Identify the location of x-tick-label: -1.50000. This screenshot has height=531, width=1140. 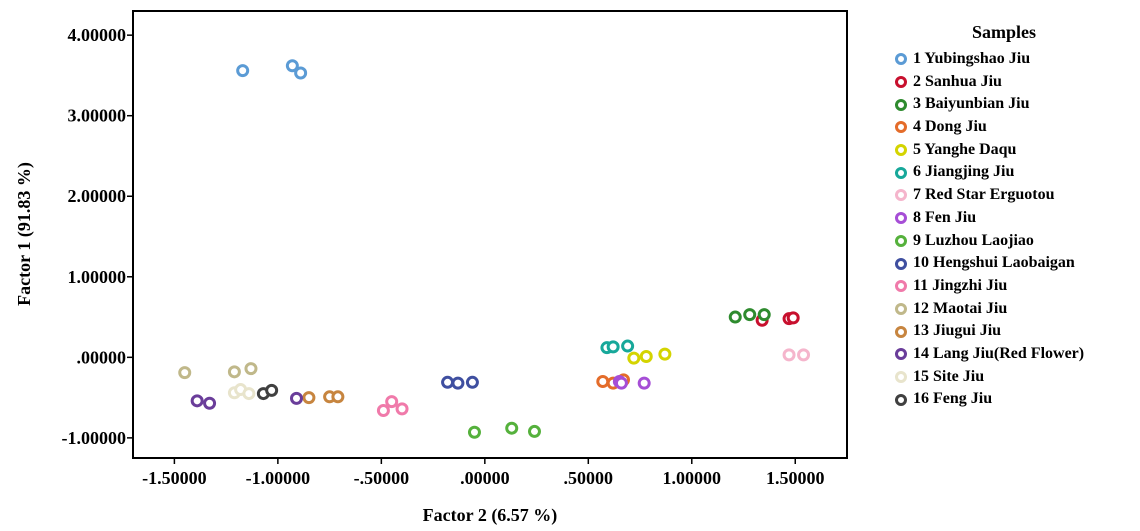
(174, 478).